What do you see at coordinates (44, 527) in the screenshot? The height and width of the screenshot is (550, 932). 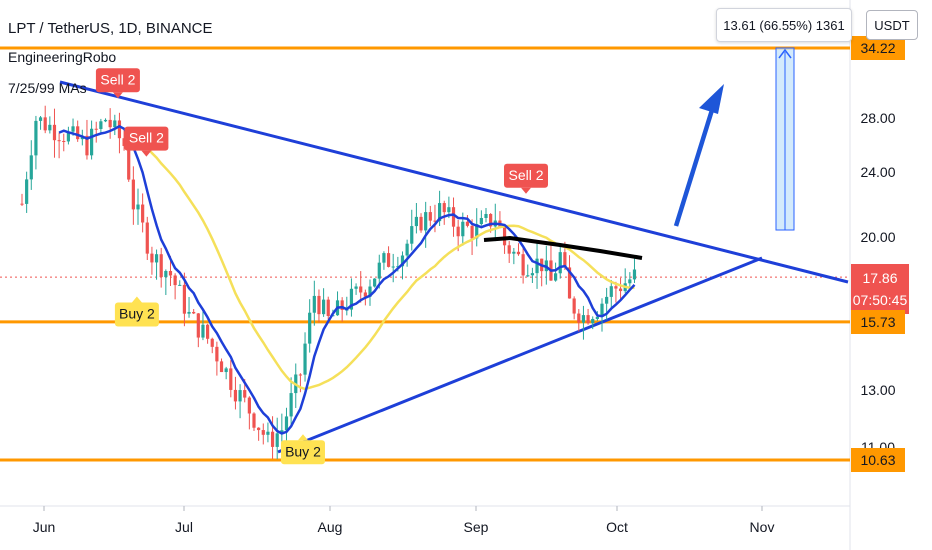 I see `time-tick-label: Jun` at bounding box center [44, 527].